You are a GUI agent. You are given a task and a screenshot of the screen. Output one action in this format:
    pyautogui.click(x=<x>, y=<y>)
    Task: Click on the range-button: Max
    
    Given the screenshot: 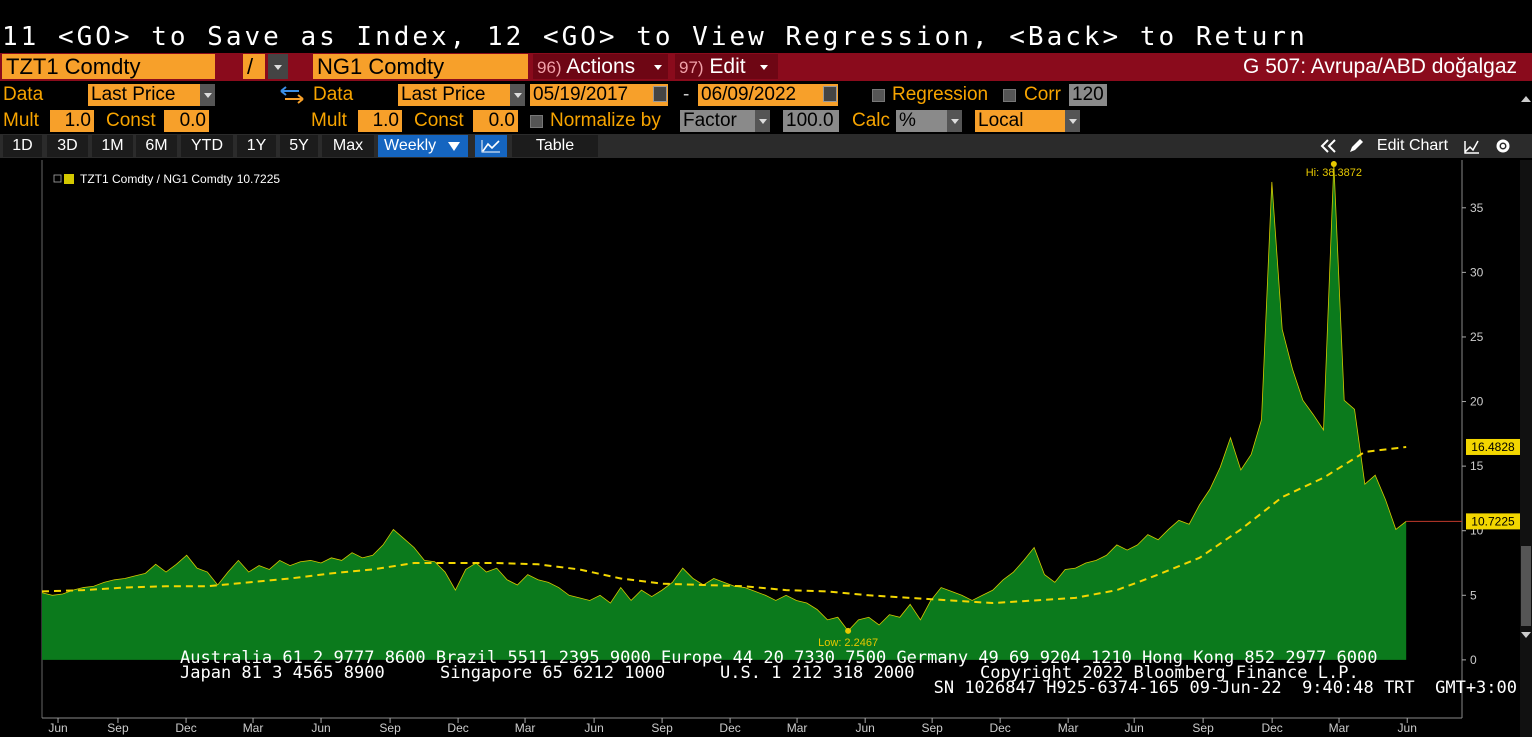 What is the action you would take?
    pyautogui.click(x=348, y=146)
    